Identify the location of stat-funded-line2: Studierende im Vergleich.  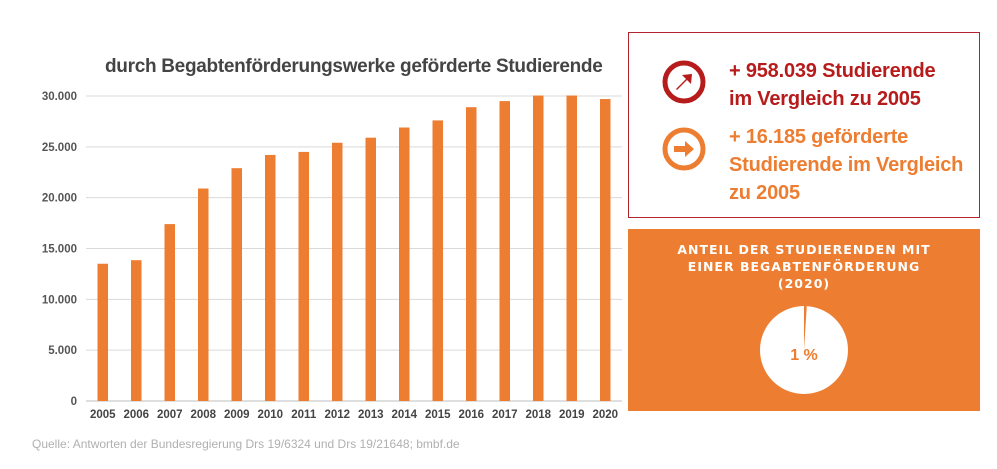
(846, 165).